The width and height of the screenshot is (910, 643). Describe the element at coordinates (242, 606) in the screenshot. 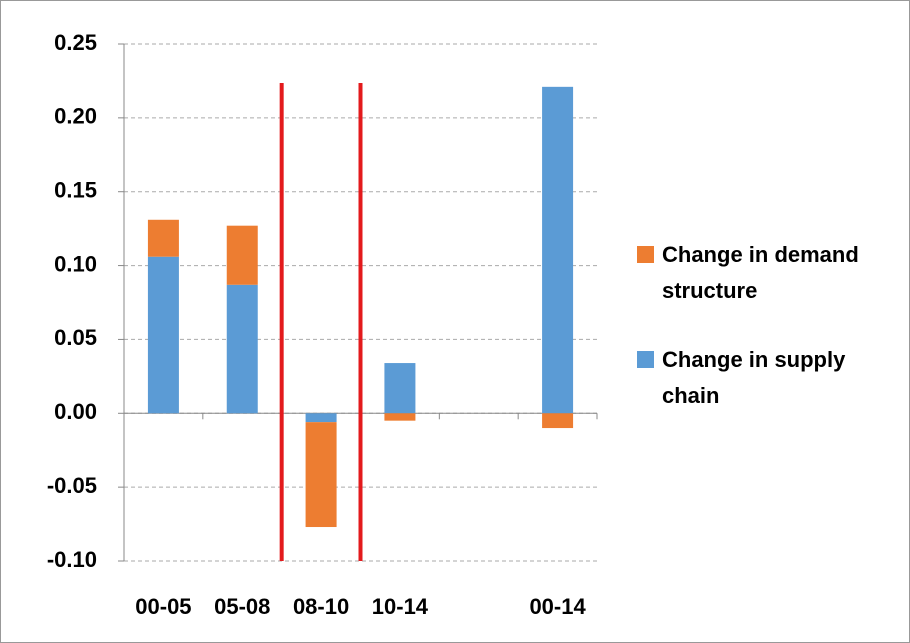

I see `x-tick-label: 05-08` at that location.